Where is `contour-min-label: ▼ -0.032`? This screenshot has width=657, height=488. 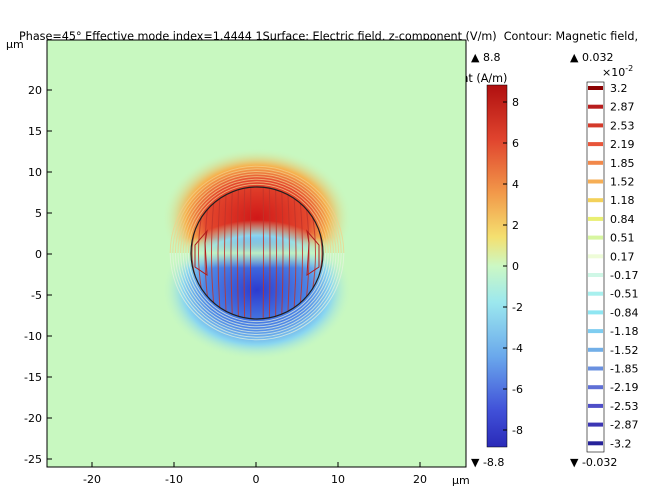
contour-min-label: ▼ -0.032 is located at coordinates (593, 462).